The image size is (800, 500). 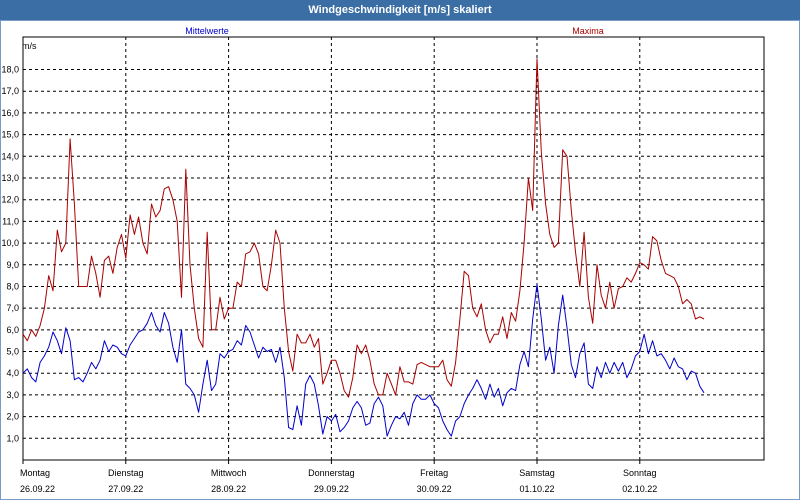 I want to click on x-tick-date: 26.09.22, so click(x=37, y=489).